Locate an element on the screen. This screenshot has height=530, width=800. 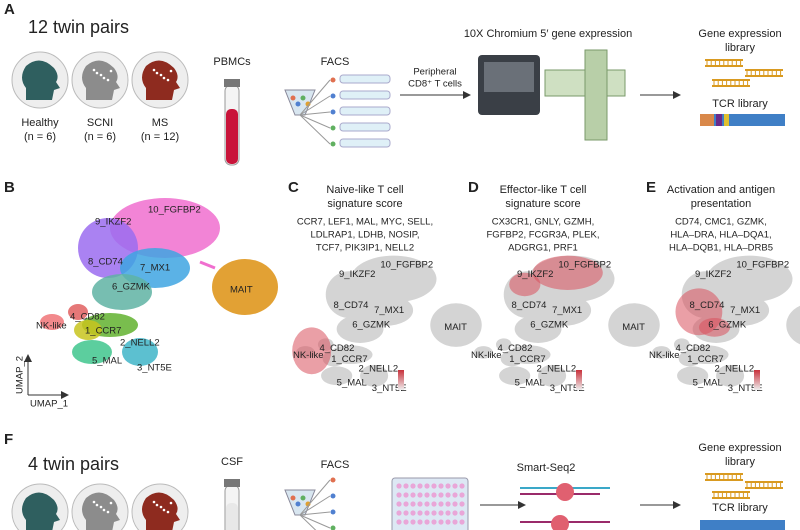
enzyme is located at coordinates (560, 522).